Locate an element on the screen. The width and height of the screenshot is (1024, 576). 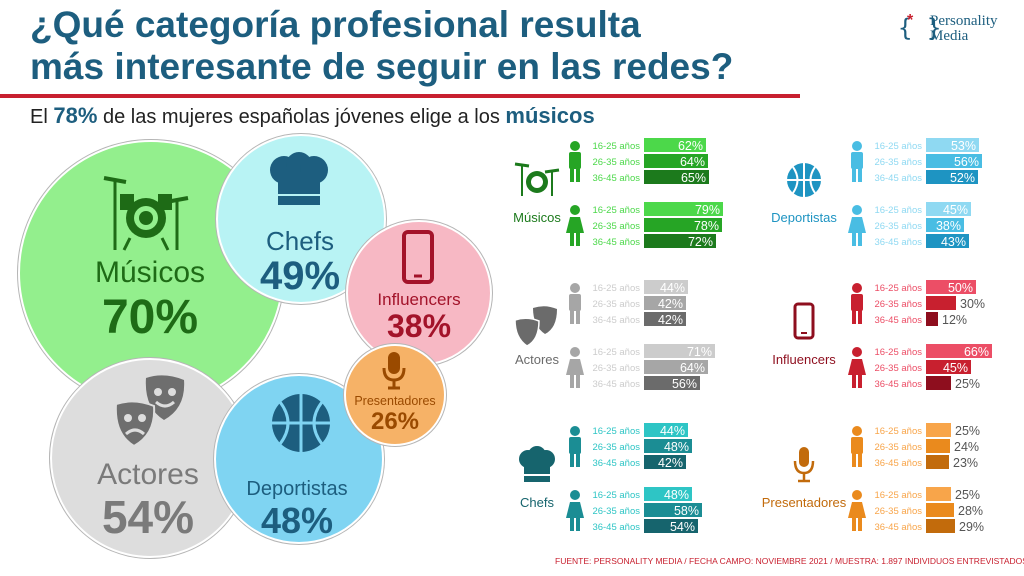
category-label: Chefs is located at coordinates (537, 502).